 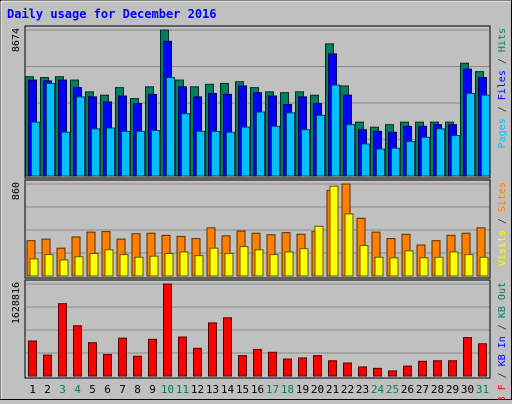 What do you see at coordinates (272, 389) in the screenshot?
I see `x-tick-label-day-17: 17` at bounding box center [272, 389].